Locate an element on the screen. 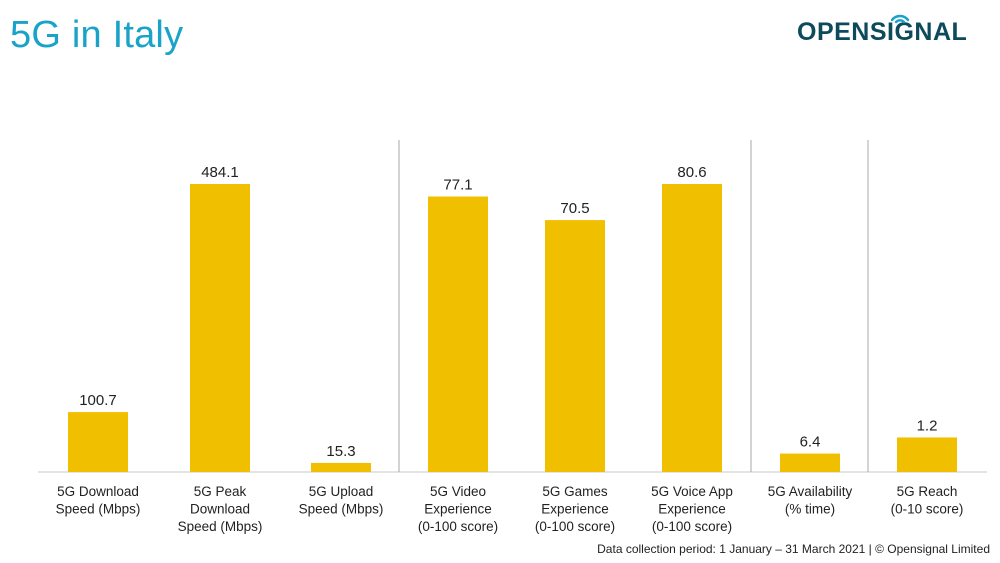 The height and width of the screenshot is (563, 1000). value-label: 6.4 is located at coordinates (810, 442).